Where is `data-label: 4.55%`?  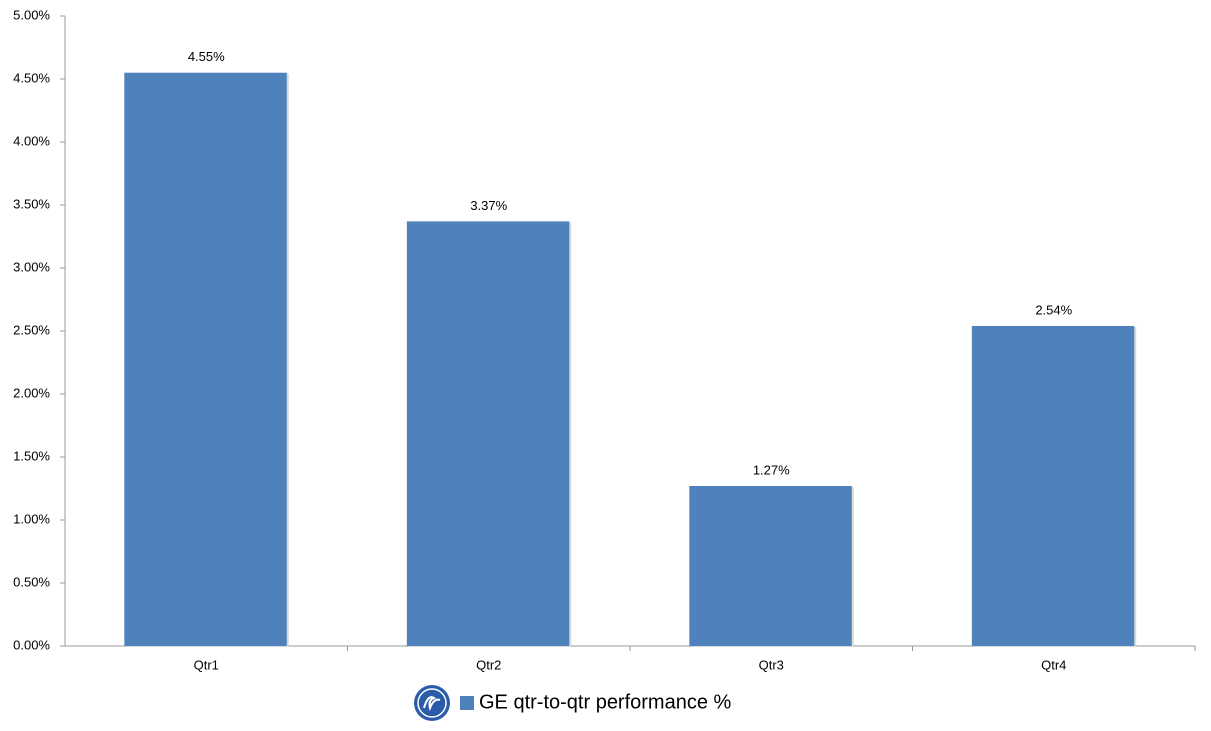 data-label: 4.55% is located at coordinates (206, 56).